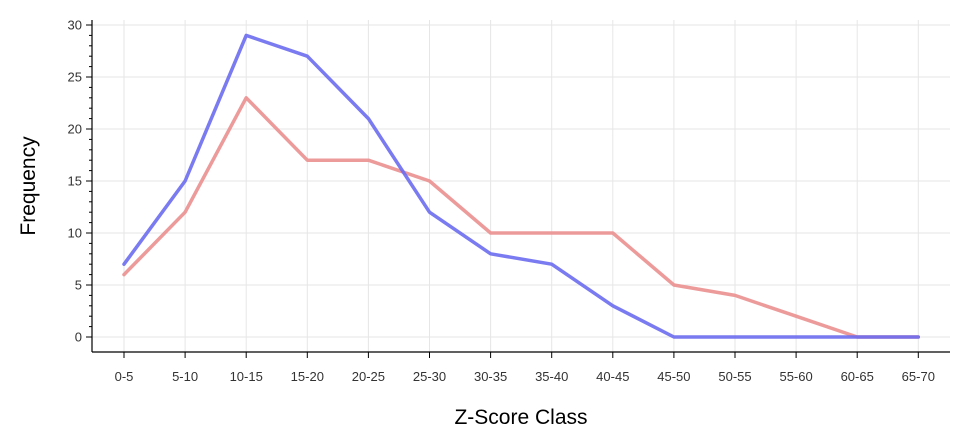 Image resolution: width=966 pixels, height=444 pixels. Describe the element at coordinates (520, 417) in the screenshot. I see `x-axis-title: Z-Score Class` at that location.